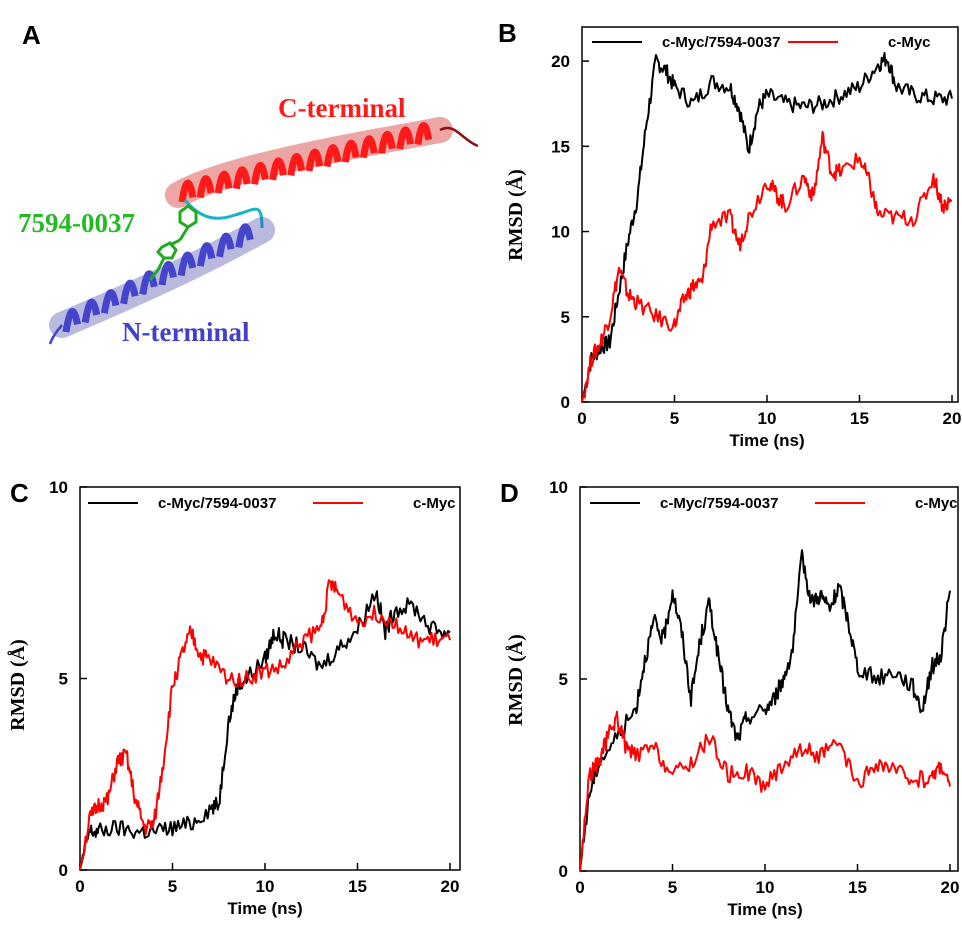 The width and height of the screenshot is (962, 937). Describe the element at coordinates (223, 214) in the screenshot. I see `loop` at that location.